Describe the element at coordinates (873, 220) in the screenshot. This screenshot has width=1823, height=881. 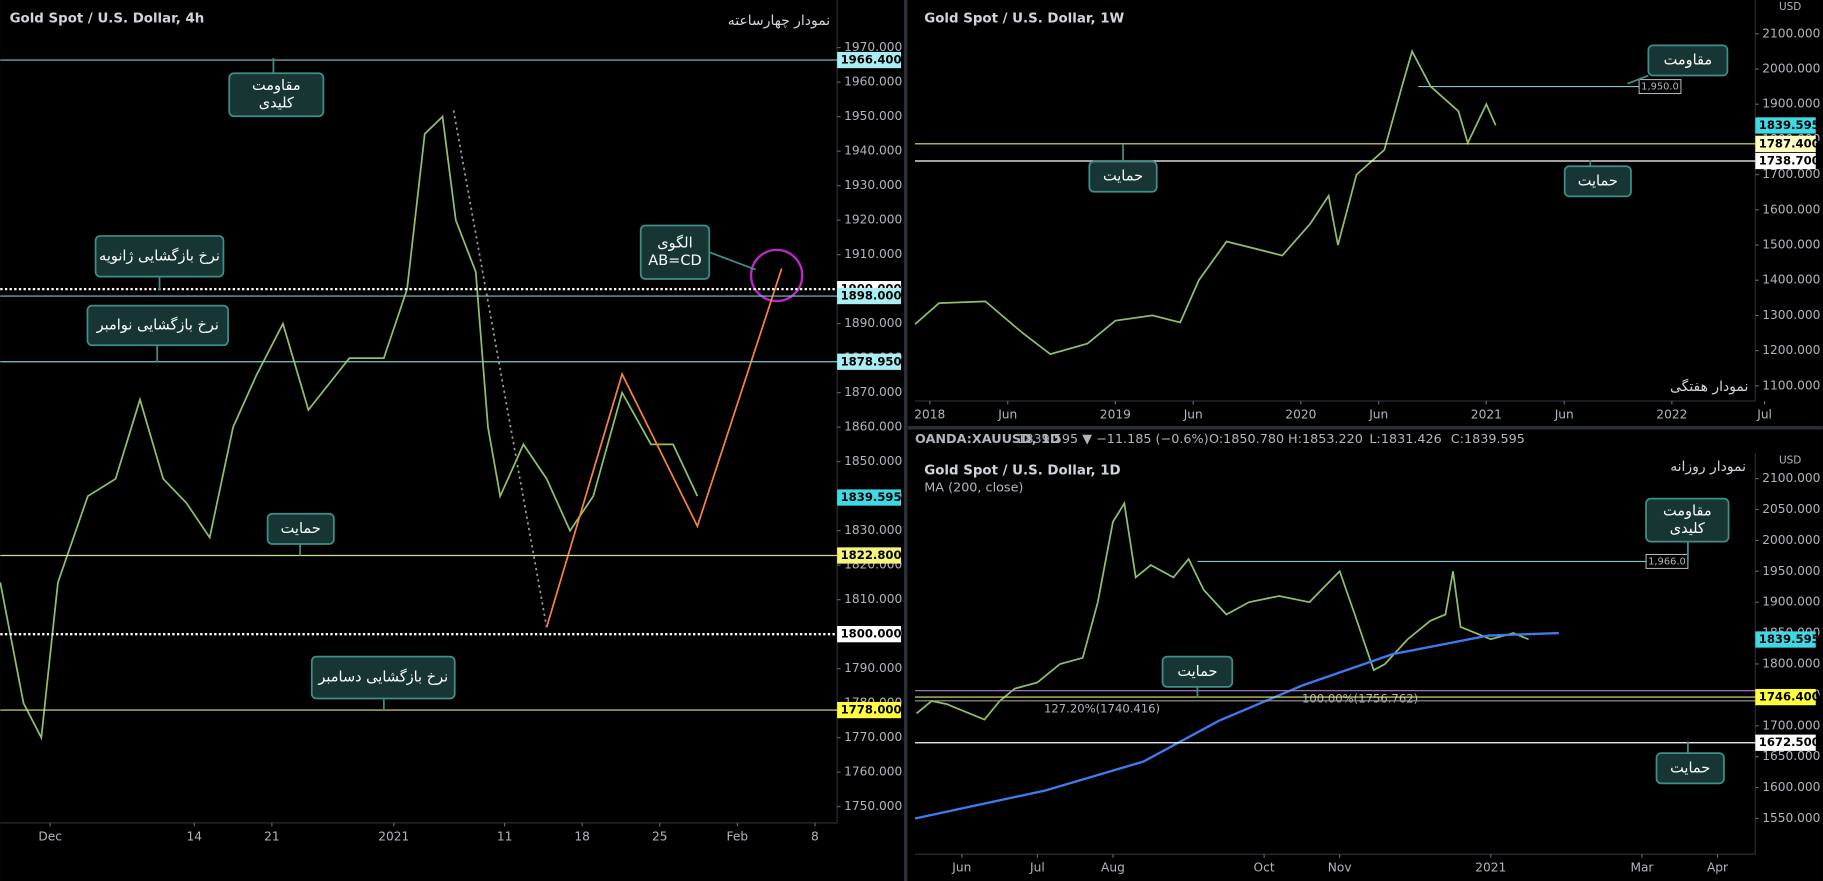
I see `y-tick-label: 1920.000` at that location.